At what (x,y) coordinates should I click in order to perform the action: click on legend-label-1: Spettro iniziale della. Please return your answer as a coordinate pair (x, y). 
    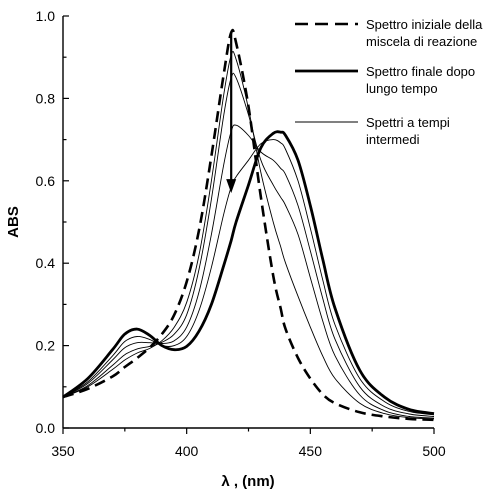
    Looking at the image, I should click on (424, 24).